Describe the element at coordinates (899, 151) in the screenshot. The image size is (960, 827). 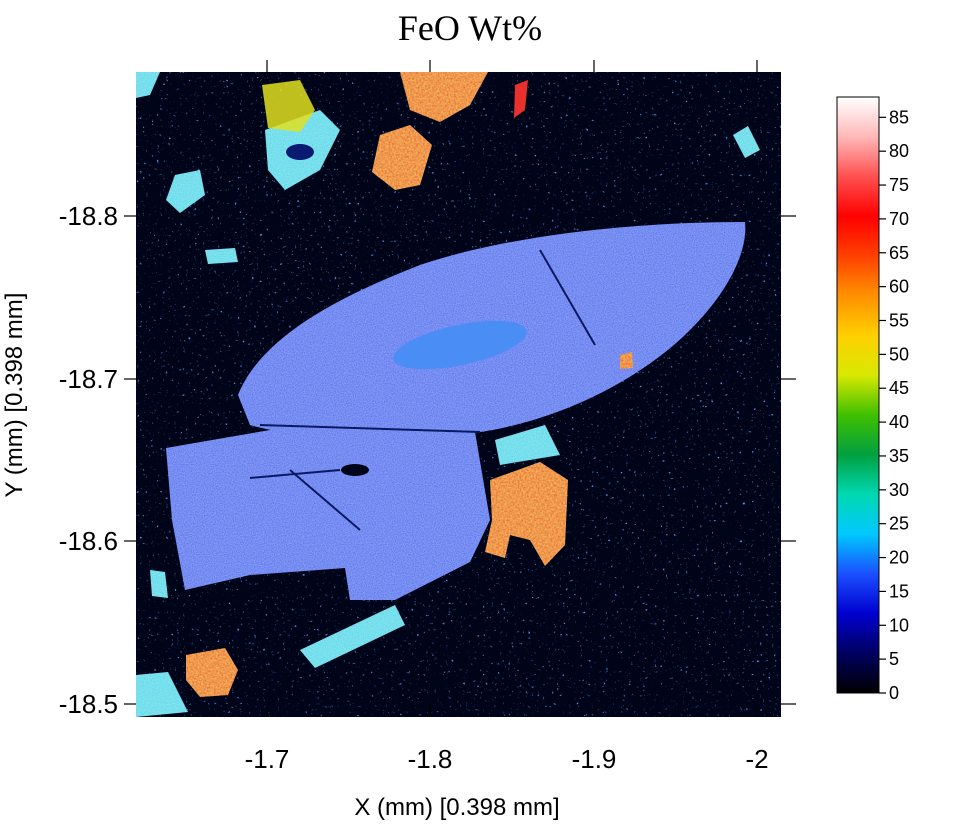
I see `colorbar-tick-label: 80` at that location.